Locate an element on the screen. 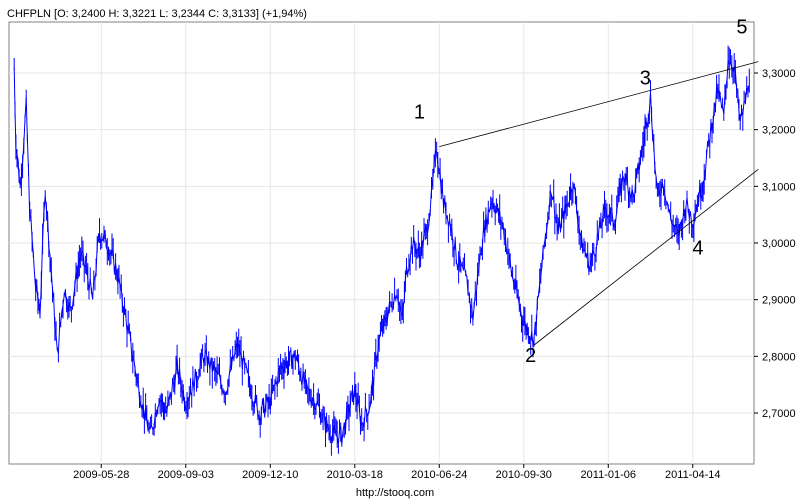 This screenshot has height=500, width=802. x-tick-label: 2009-09-03 is located at coordinates (186, 475).